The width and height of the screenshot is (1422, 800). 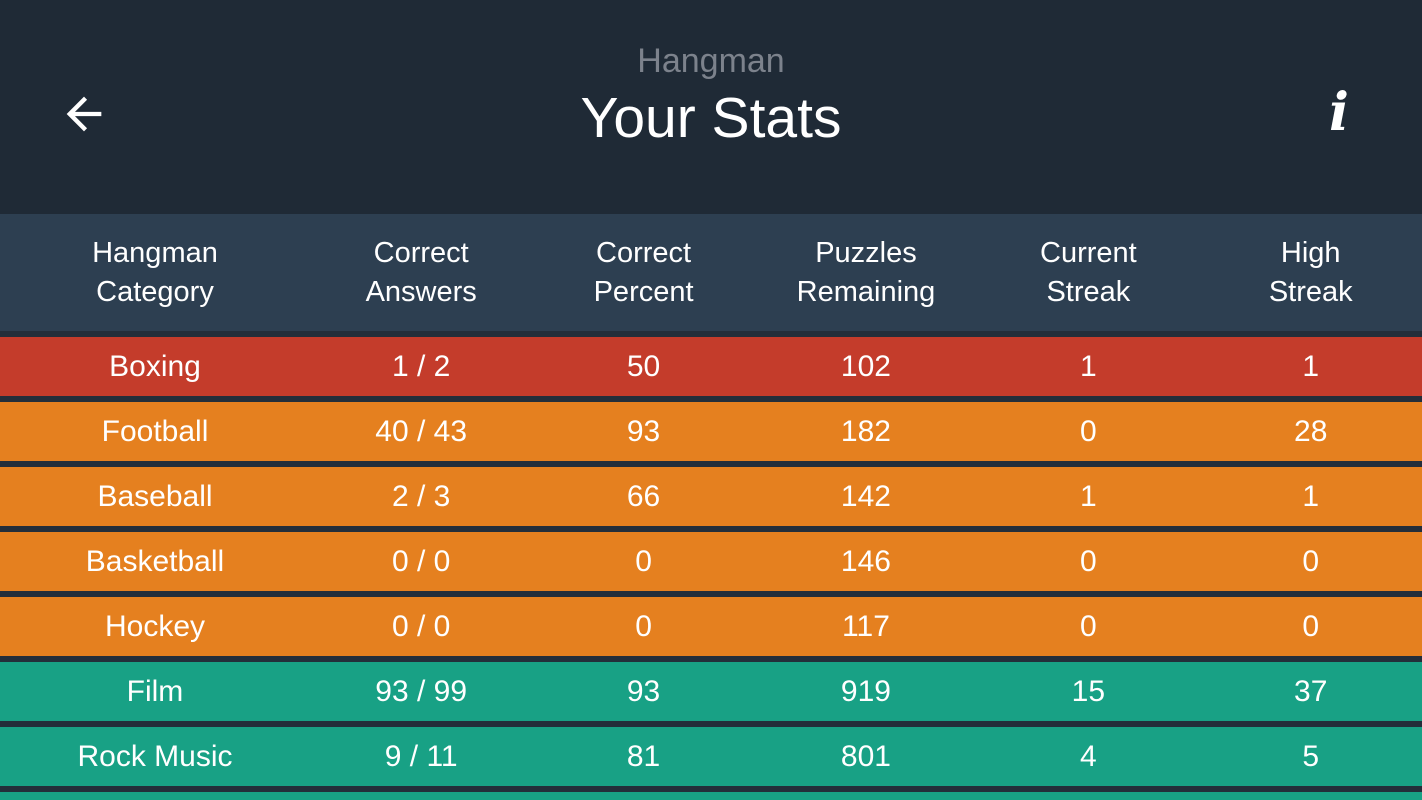 I want to click on info-button: i, so click(x=1339, y=113).